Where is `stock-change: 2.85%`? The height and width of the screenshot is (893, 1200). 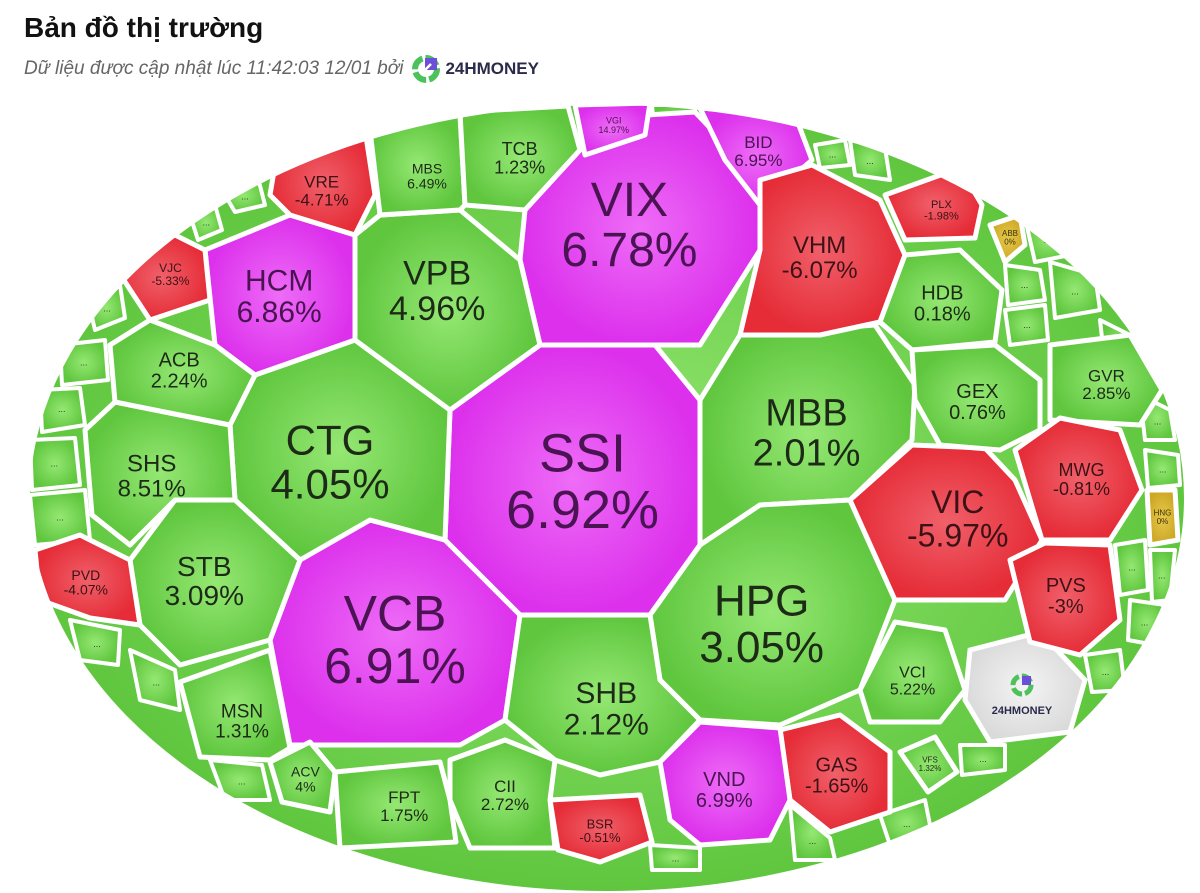
stock-change: 2.85% is located at coordinates (1106, 393).